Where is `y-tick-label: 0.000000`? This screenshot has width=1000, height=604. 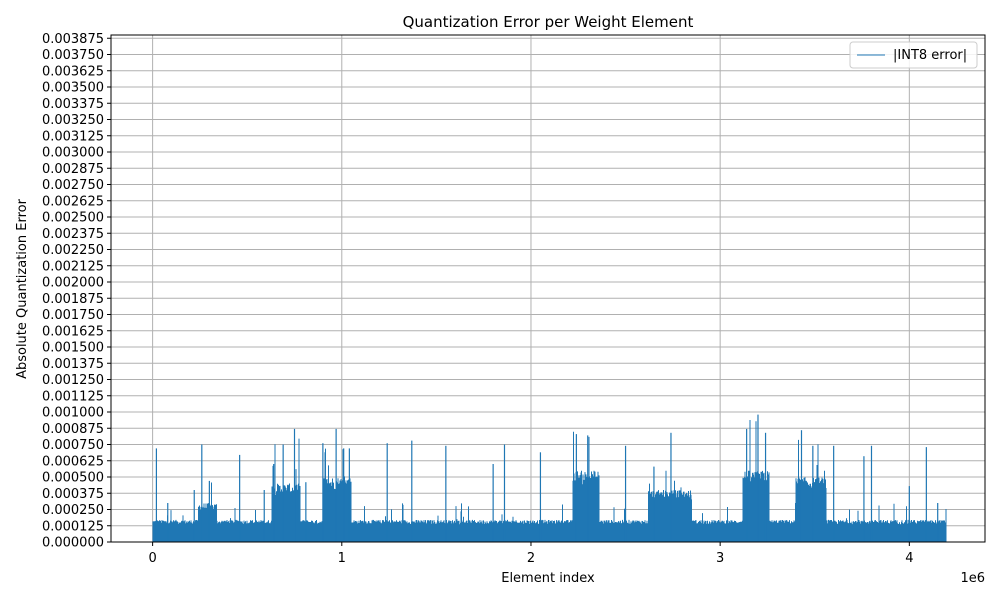
y-tick-label: 0.000000 is located at coordinates (73, 543).